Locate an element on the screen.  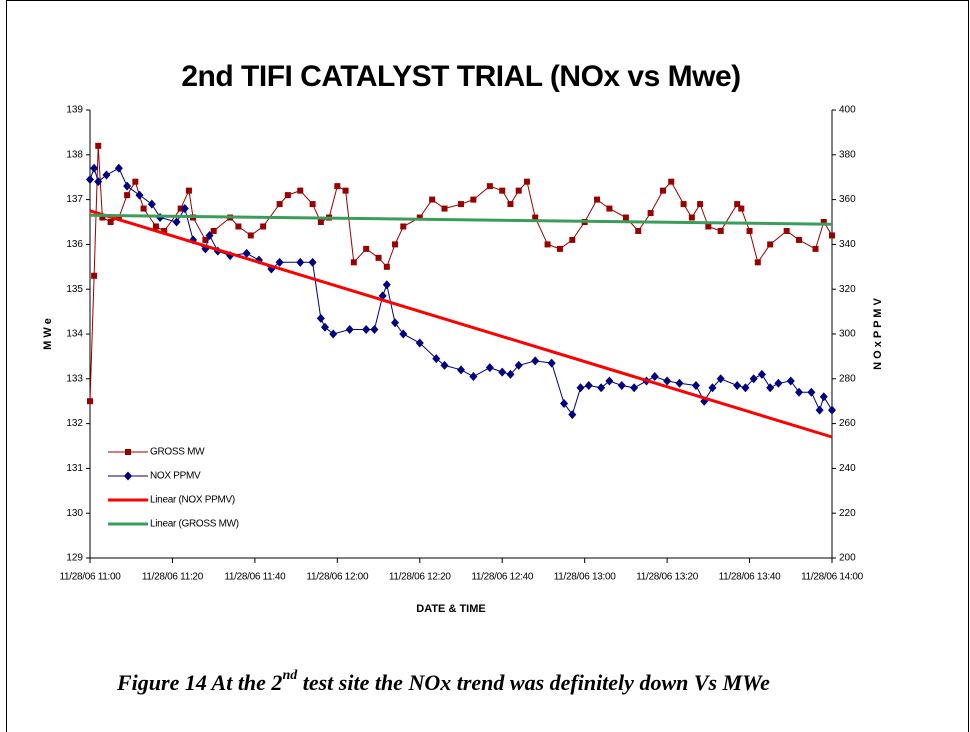
y-tick-label: 136 is located at coordinates (74, 244).